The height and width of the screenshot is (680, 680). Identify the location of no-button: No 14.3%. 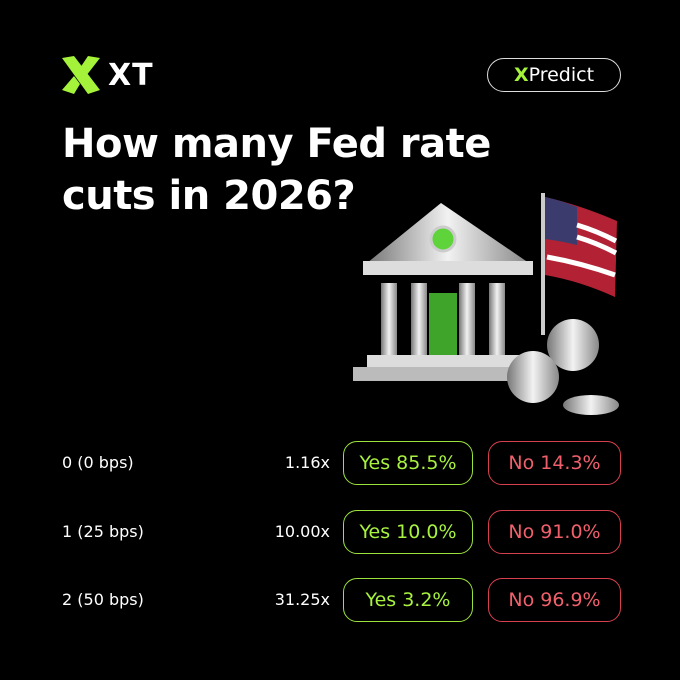
(554, 463).